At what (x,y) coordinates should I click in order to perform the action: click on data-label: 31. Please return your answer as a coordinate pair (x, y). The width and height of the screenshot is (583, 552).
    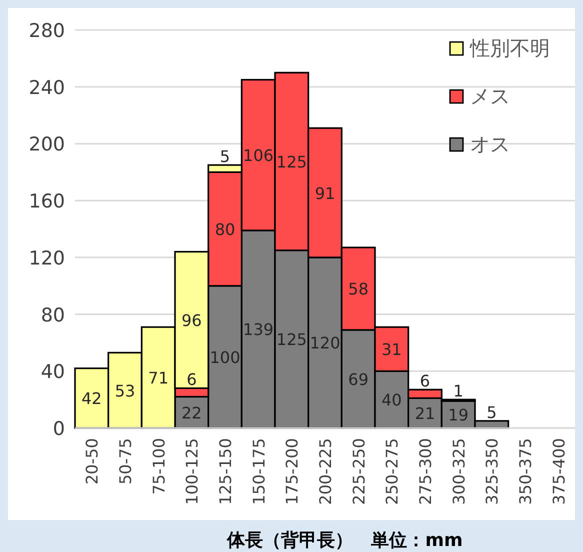
    Looking at the image, I should click on (391, 350).